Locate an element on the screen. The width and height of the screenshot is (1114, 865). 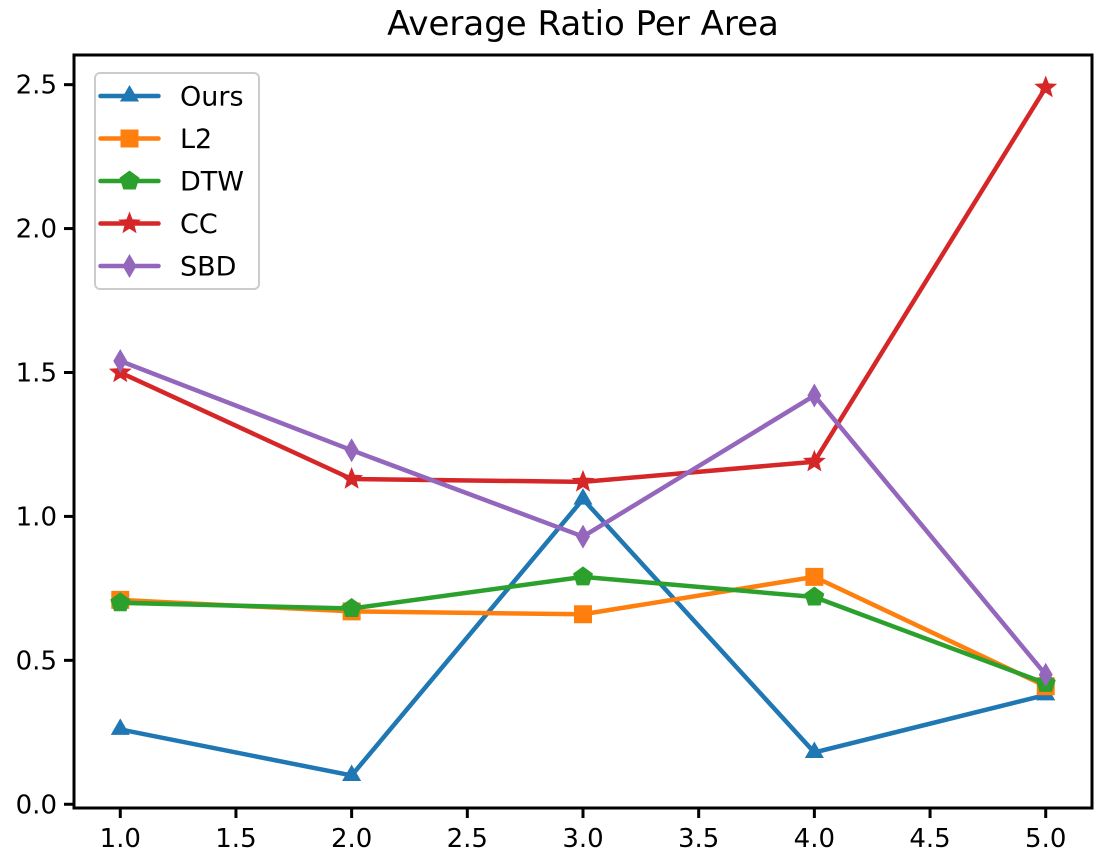
x-tick-label: 1.0 is located at coordinates (120, 839).